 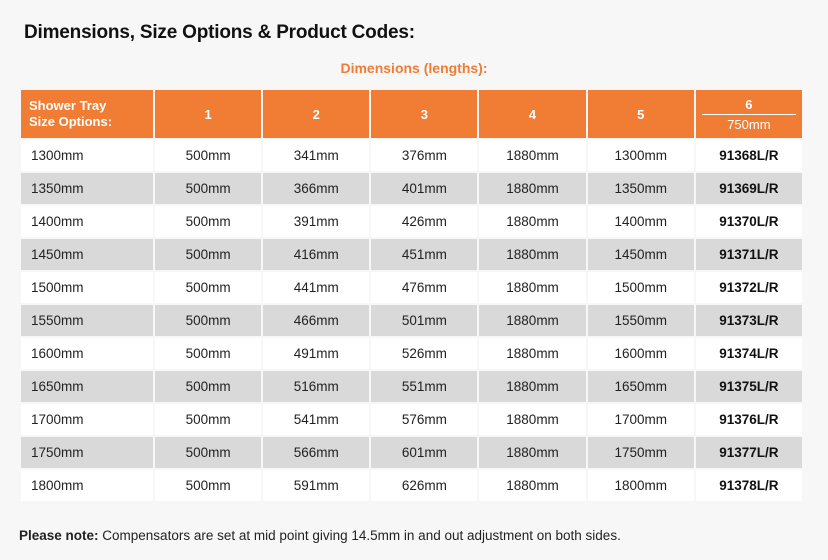 What do you see at coordinates (316, 188) in the screenshot?
I see `dimension-cell: 366mm` at bounding box center [316, 188].